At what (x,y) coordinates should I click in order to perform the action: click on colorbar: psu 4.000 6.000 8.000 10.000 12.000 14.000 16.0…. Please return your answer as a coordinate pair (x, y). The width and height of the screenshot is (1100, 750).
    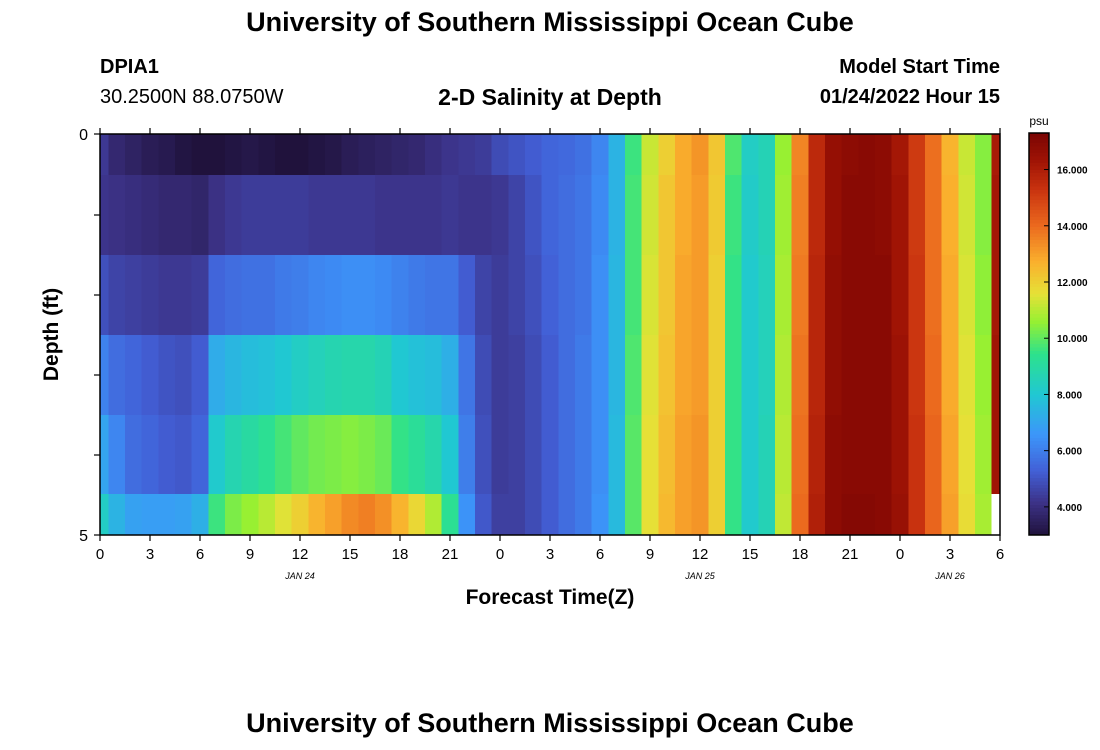
    Looking at the image, I should click on (1058, 325).